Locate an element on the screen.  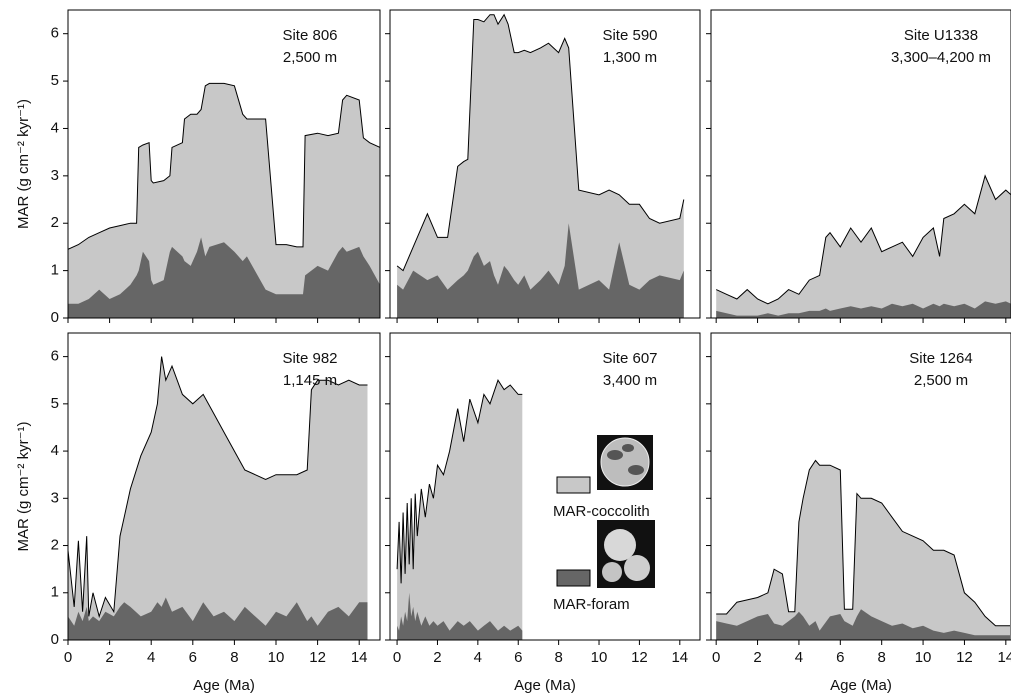
legend-label: MAR-coccolith is located at coordinates (601, 511).